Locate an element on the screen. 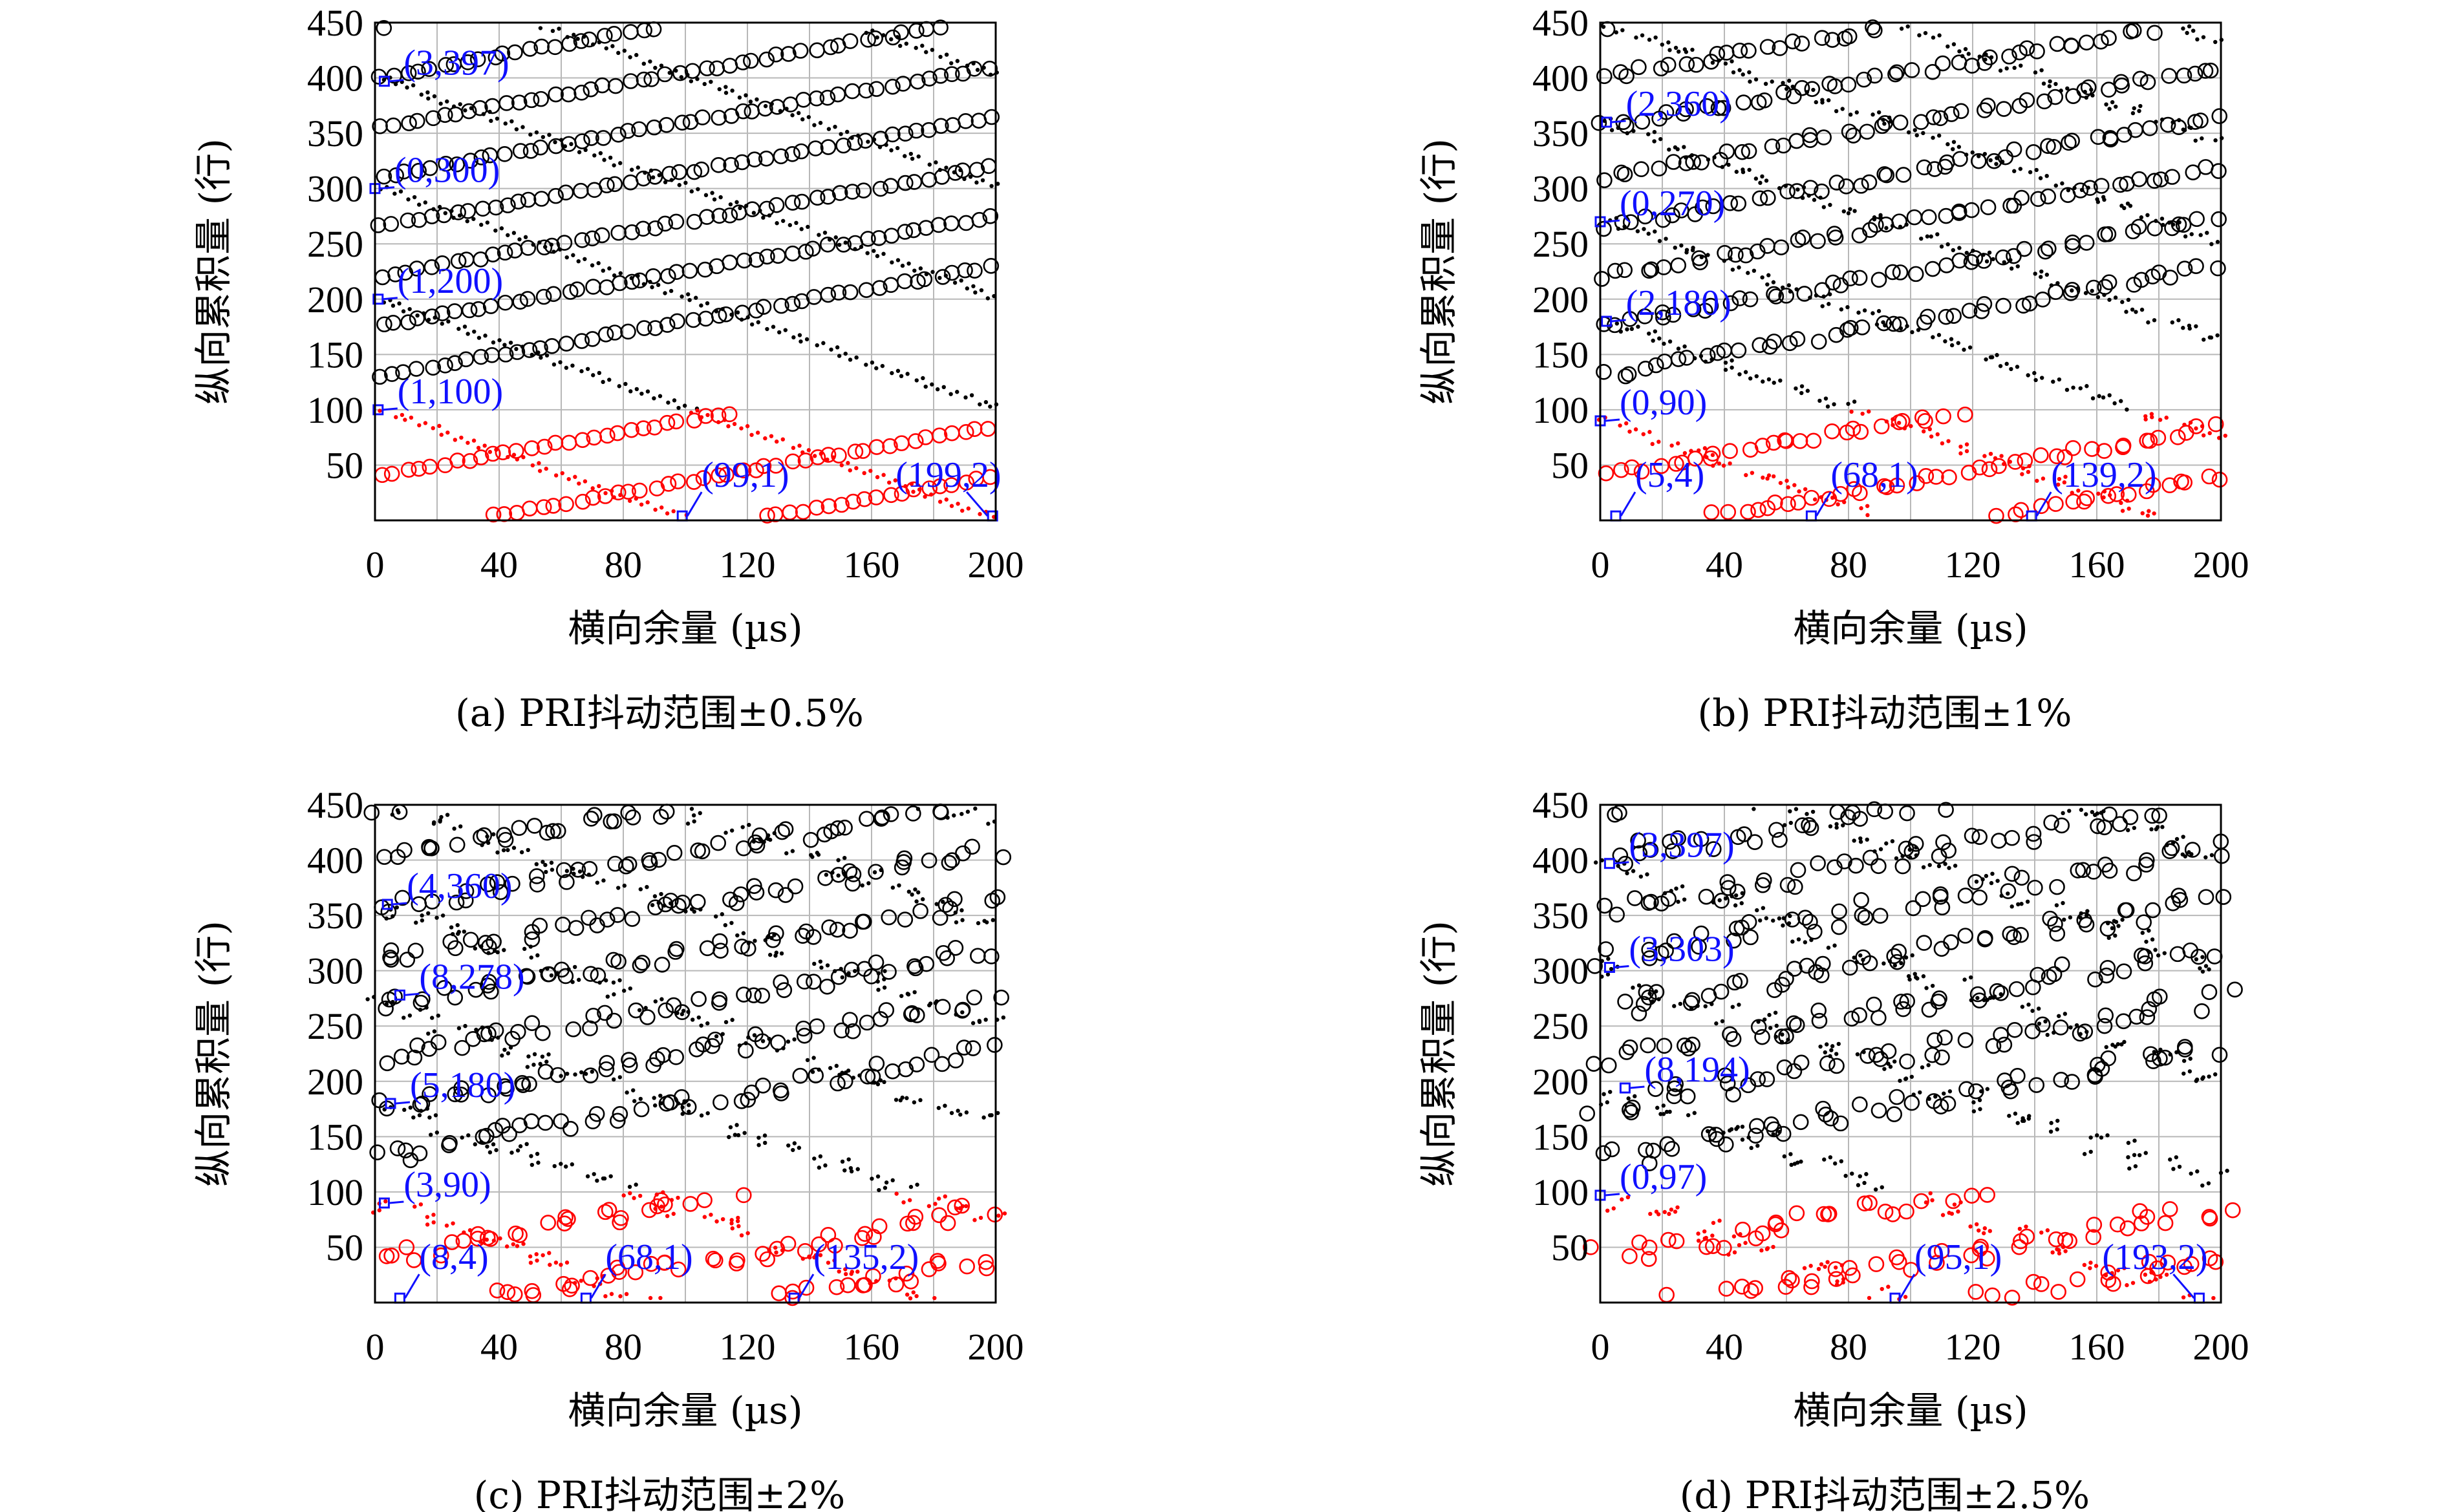 This screenshot has width=2444, height=1512. annotation-arrow is located at coordinates (390, 299).